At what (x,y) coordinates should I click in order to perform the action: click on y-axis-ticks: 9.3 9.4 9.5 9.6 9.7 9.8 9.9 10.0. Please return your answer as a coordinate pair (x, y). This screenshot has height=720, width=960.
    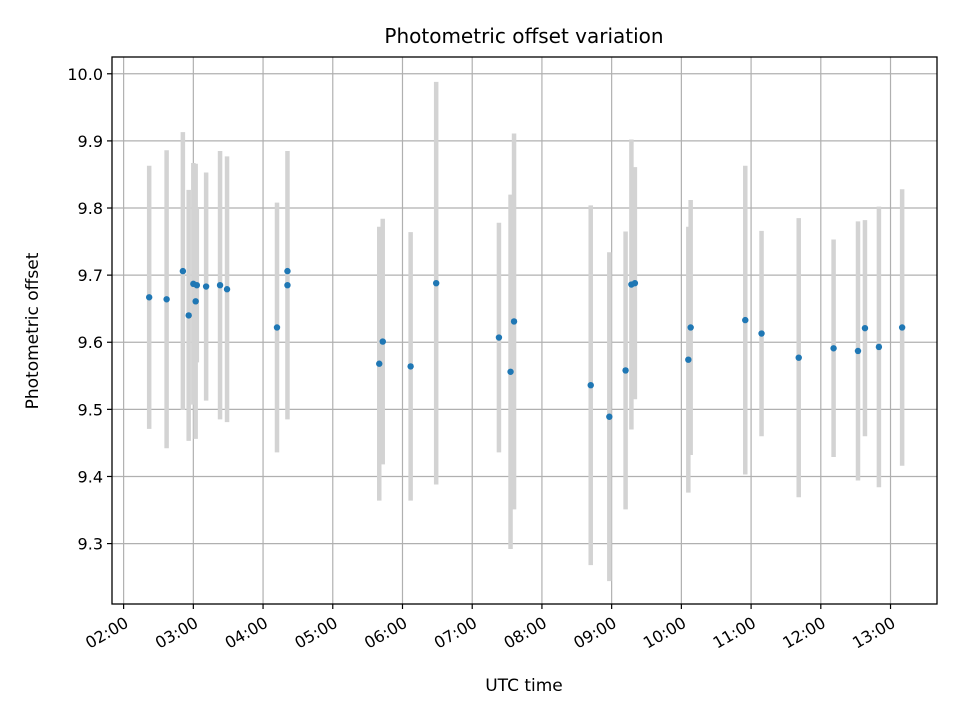
    Looking at the image, I should click on (89, 309).